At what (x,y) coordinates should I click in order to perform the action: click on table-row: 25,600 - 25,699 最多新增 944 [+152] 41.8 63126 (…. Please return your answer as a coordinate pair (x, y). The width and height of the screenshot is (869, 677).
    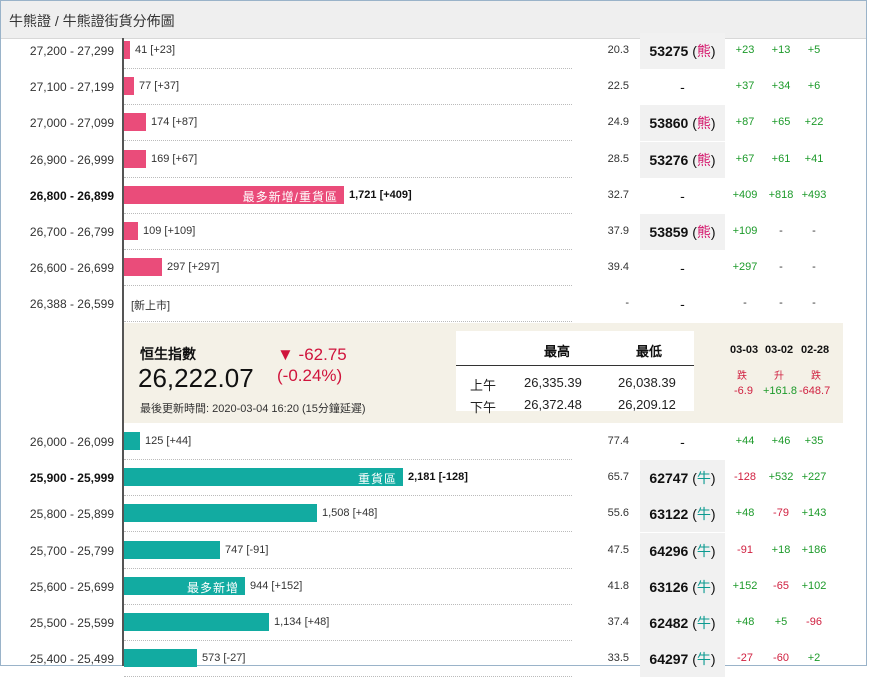
    Looking at the image, I should click on (433, 586).